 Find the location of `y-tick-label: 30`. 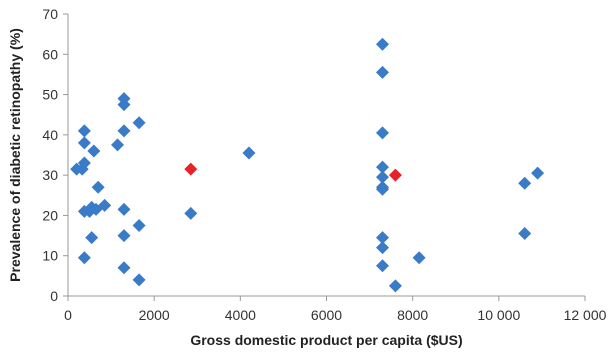

y-tick-label: 30 is located at coordinates (50, 175).